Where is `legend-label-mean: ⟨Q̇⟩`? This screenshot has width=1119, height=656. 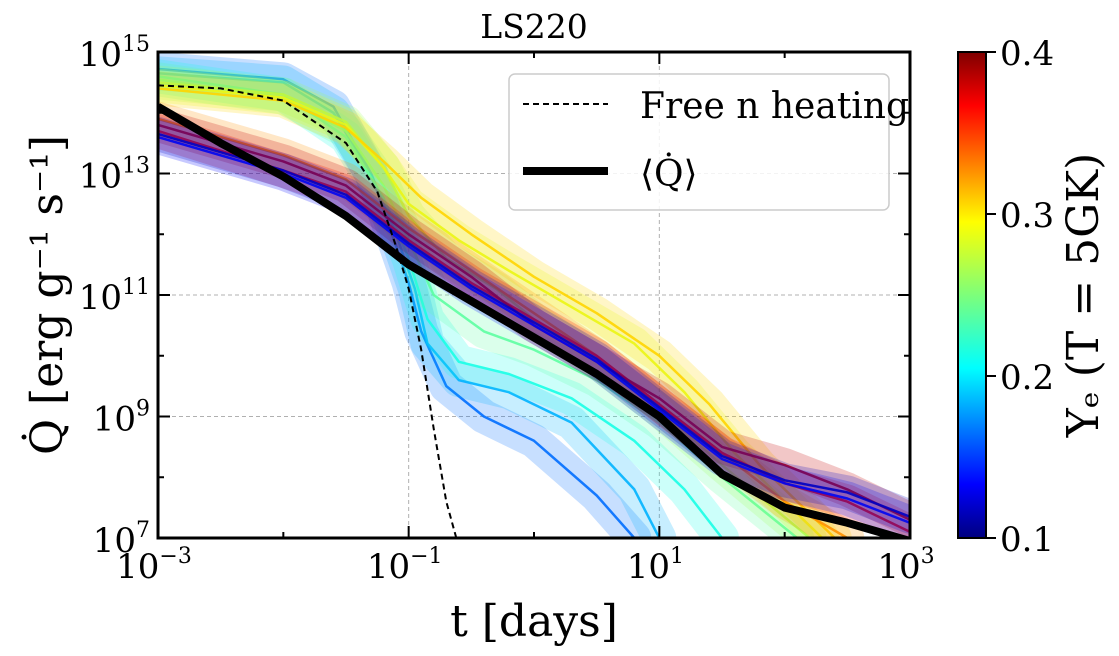
legend-label-mean: ⟨Q̇⟩ is located at coordinates (669, 174).